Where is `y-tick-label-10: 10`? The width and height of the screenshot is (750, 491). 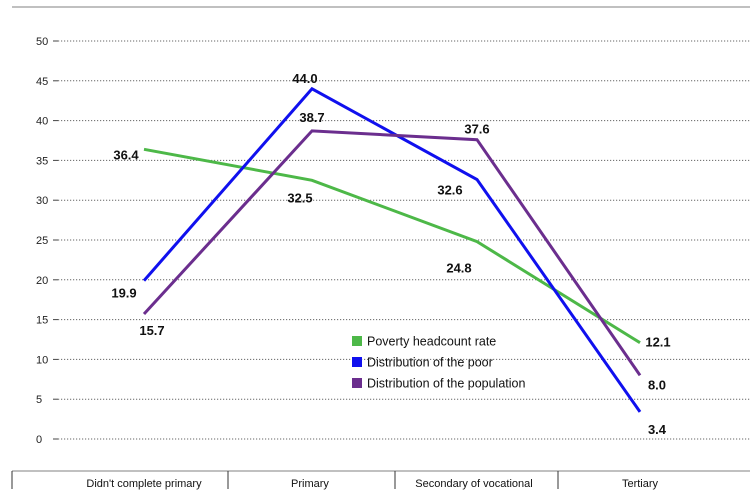 y-tick-label-10: 10 is located at coordinates (42, 360).